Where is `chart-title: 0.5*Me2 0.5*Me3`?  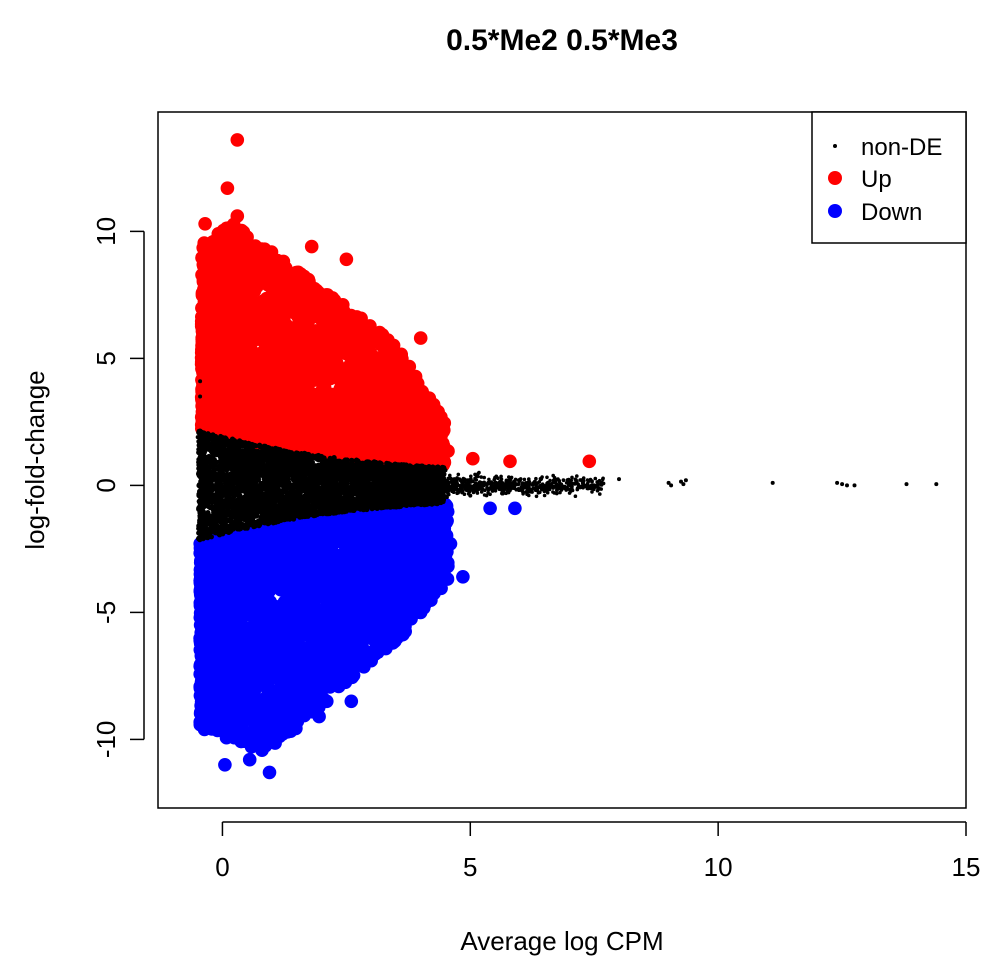
chart-title: 0.5*Me2 0.5*Me3 is located at coordinates (562, 40).